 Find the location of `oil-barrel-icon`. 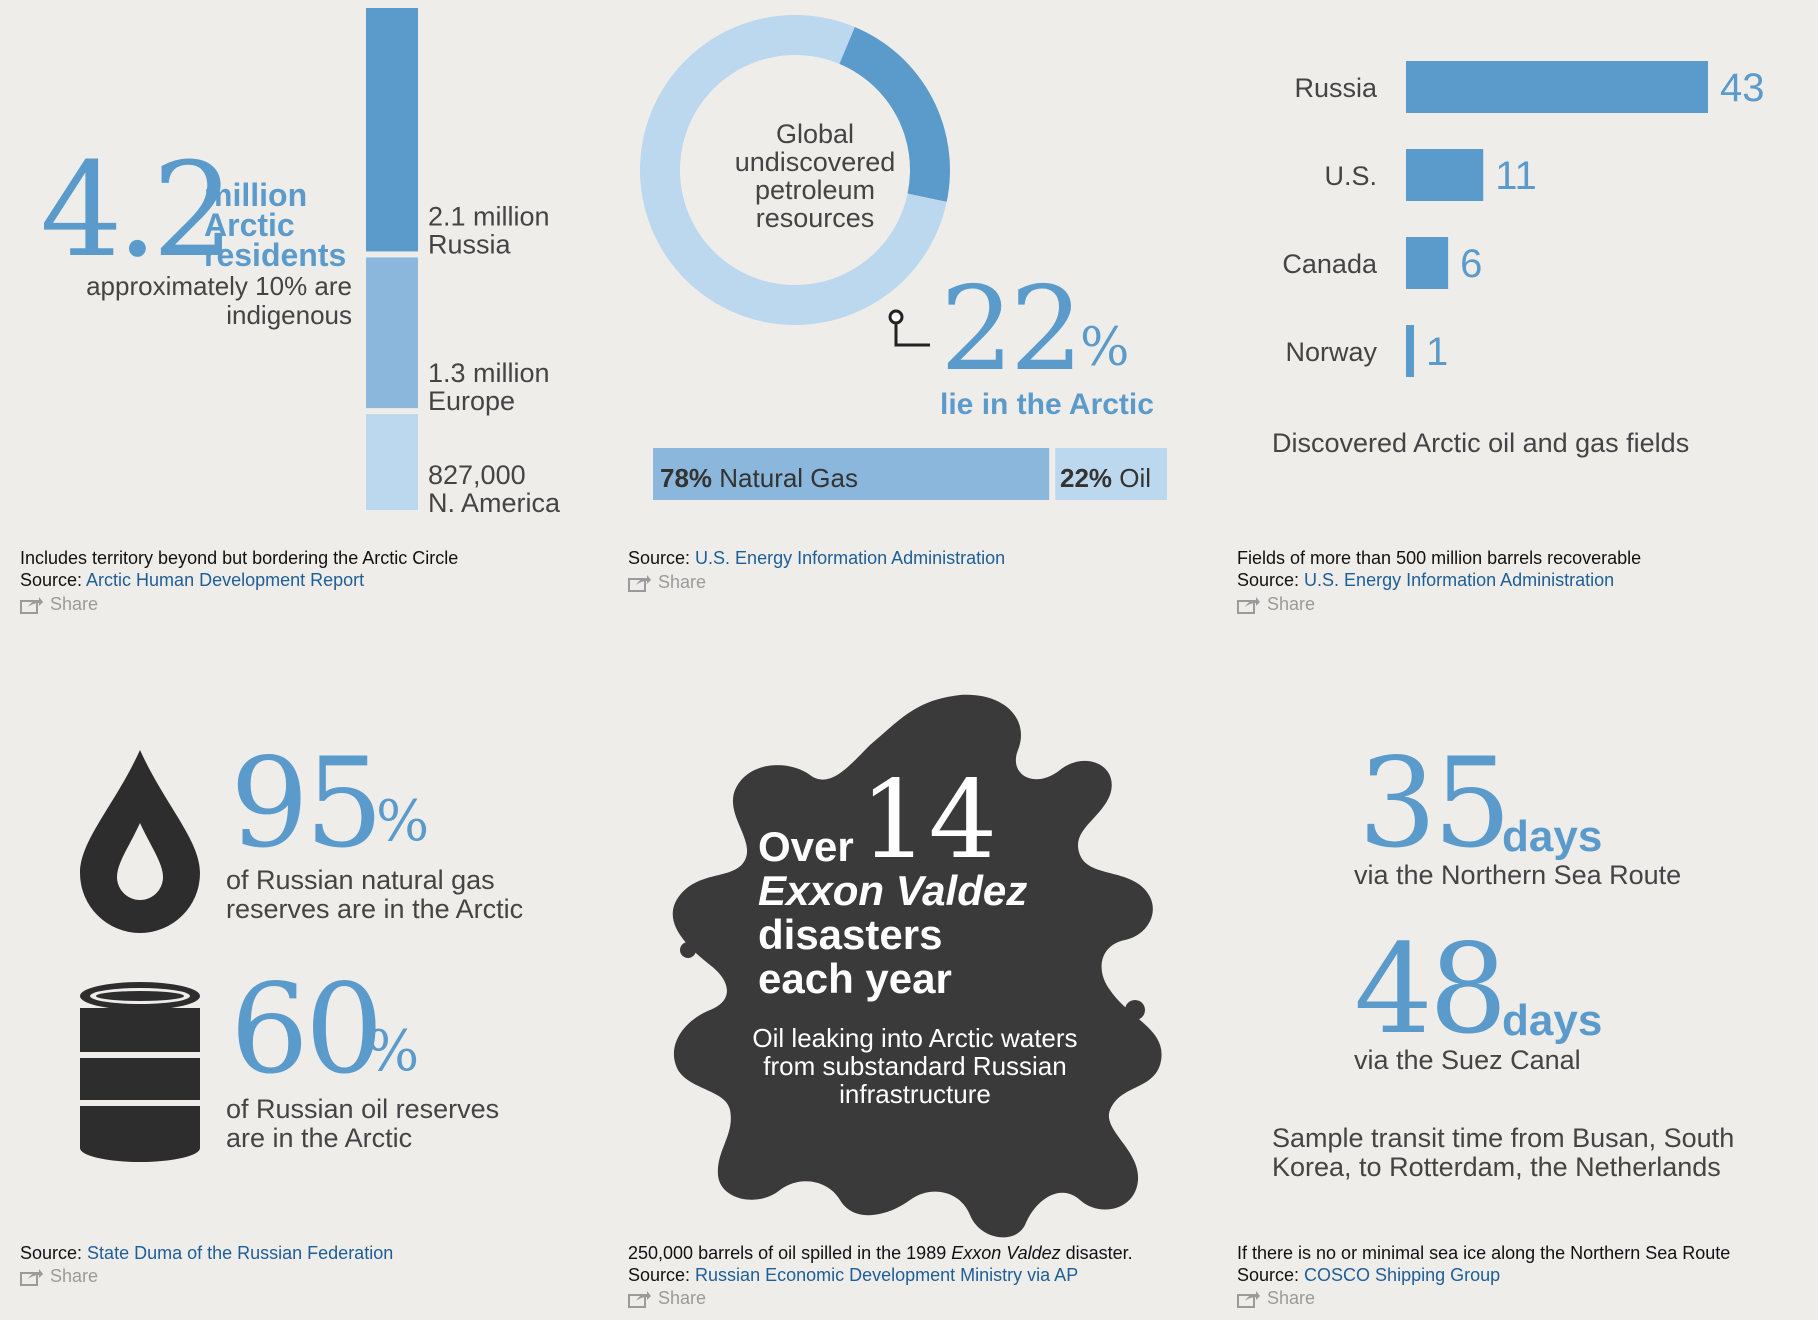

oil-barrel-icon is located at coordinates (140, 1072).